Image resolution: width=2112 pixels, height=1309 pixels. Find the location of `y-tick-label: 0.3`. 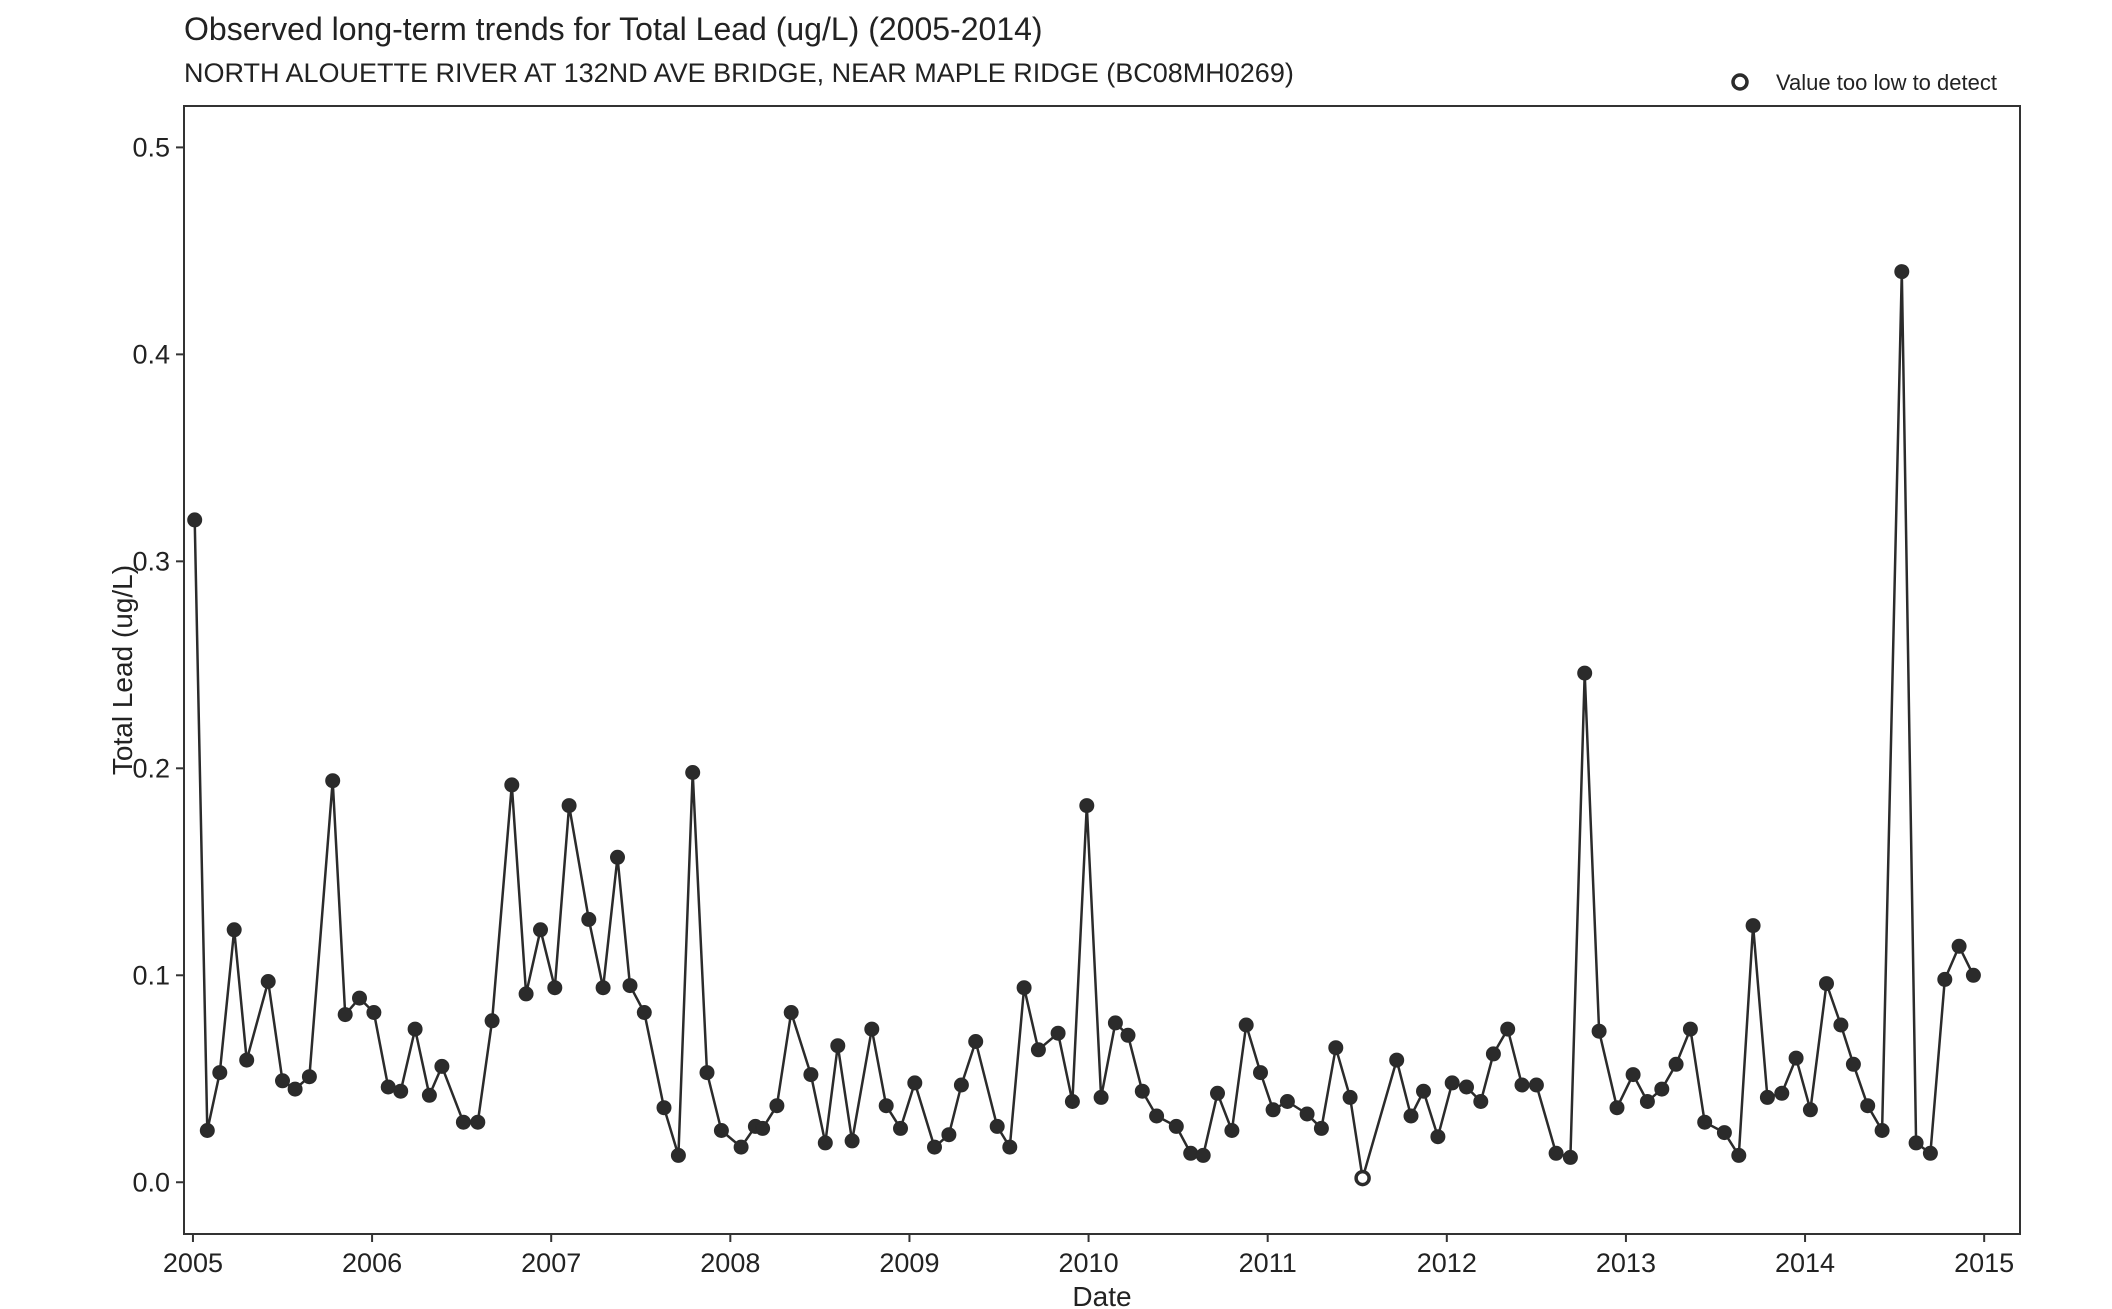

y-tick-label: 0.3 is located at coordinates (151, 561).